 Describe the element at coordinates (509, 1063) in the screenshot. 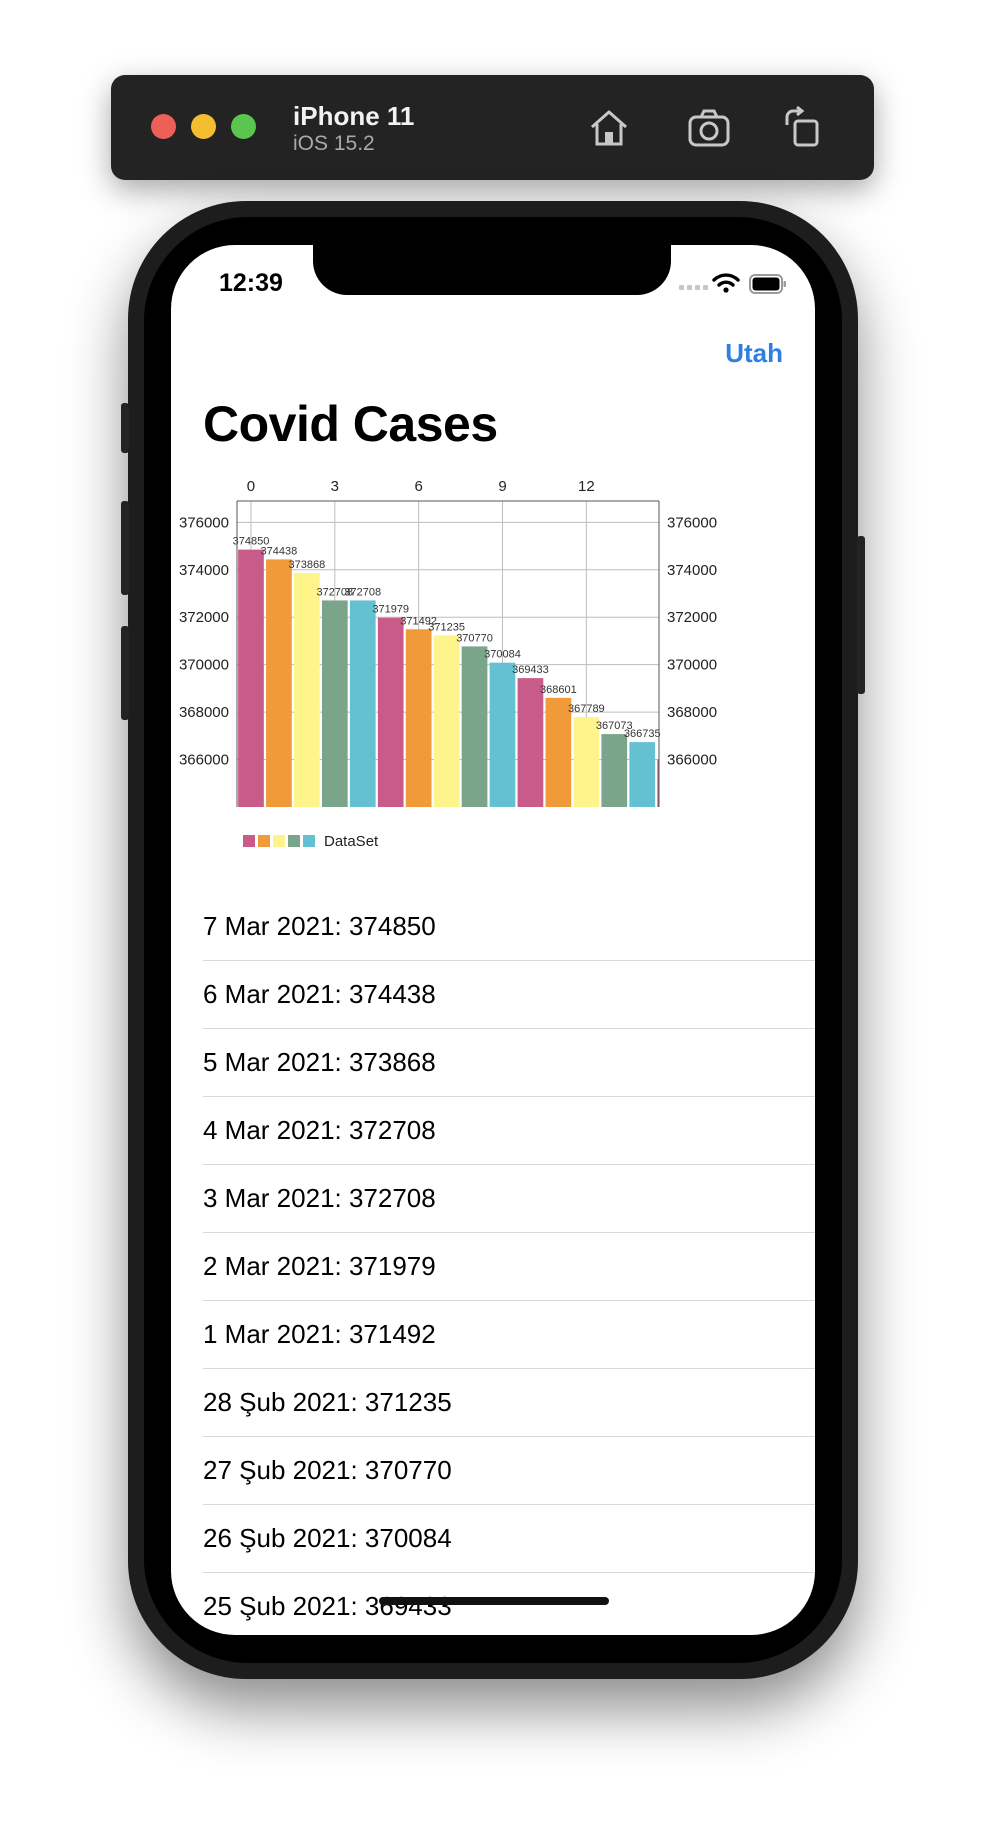

I see `list-item: 5 Mar 2021: 373868` at that location.